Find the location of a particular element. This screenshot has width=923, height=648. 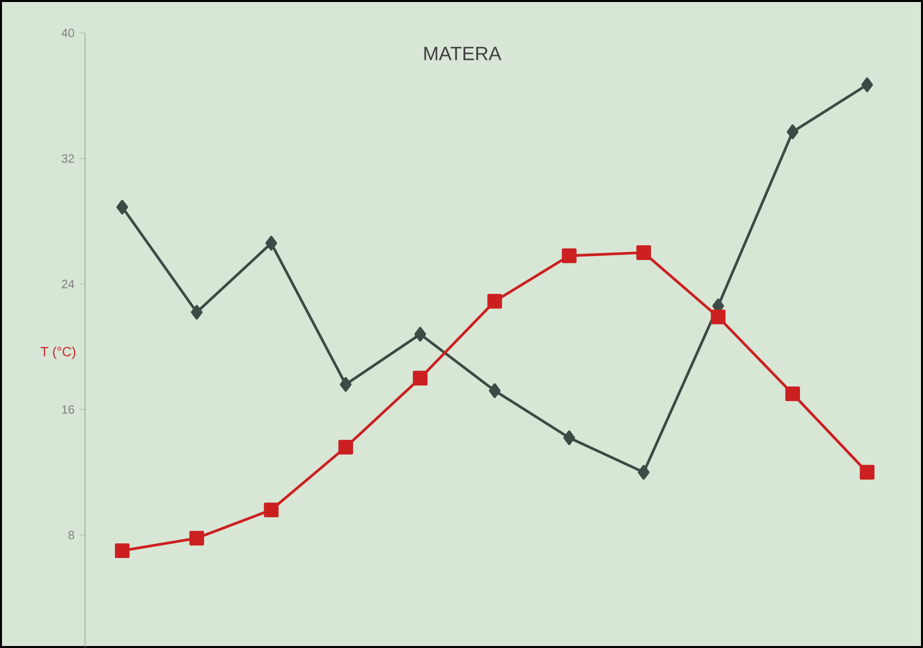

text: MATERA is located at coordinates (463, 53).